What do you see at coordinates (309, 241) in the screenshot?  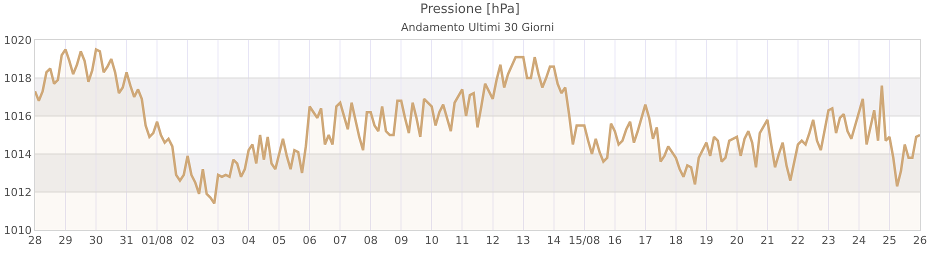 I see `x-tick-label: 06` at bounding box center [309, 241].